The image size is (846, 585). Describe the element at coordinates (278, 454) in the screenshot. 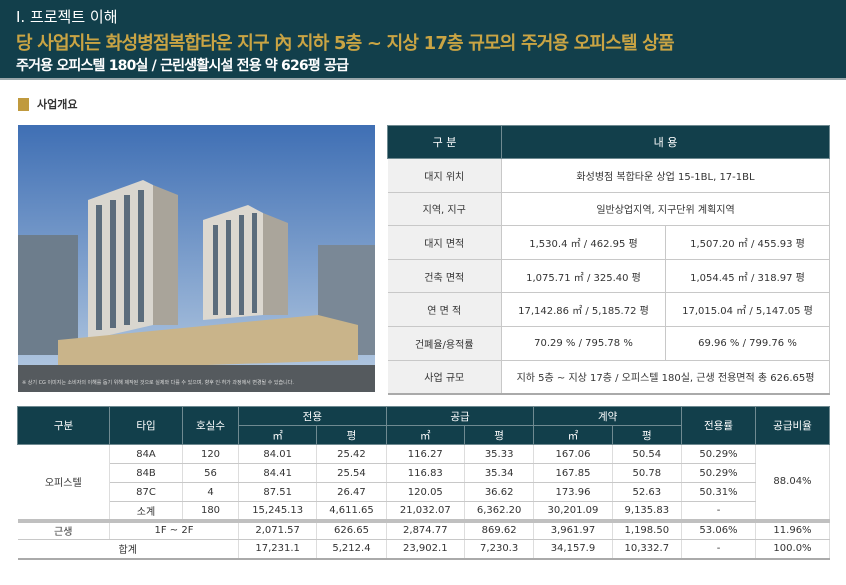

I see `cell: 84.01` at that location.